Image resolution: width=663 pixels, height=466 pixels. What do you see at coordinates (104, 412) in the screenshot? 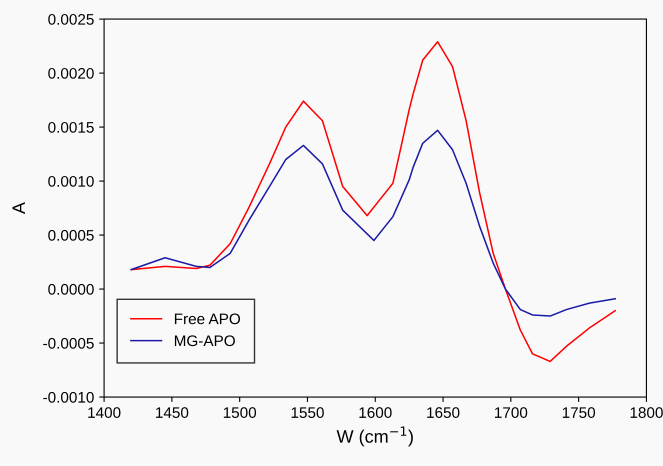
I see `x-tick-label: 1400` at bounding box center [104, 412].